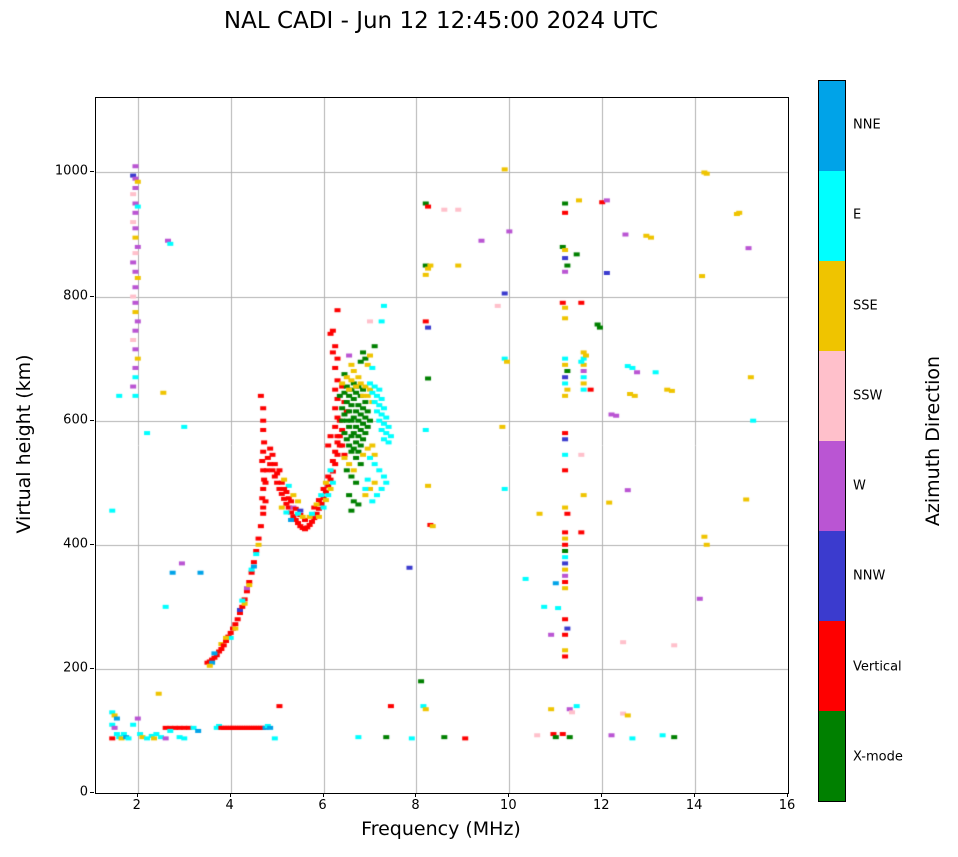 This screenshot has height=857, width=958. I want to click on colorbar-segment-ssw, so click(832, 396).